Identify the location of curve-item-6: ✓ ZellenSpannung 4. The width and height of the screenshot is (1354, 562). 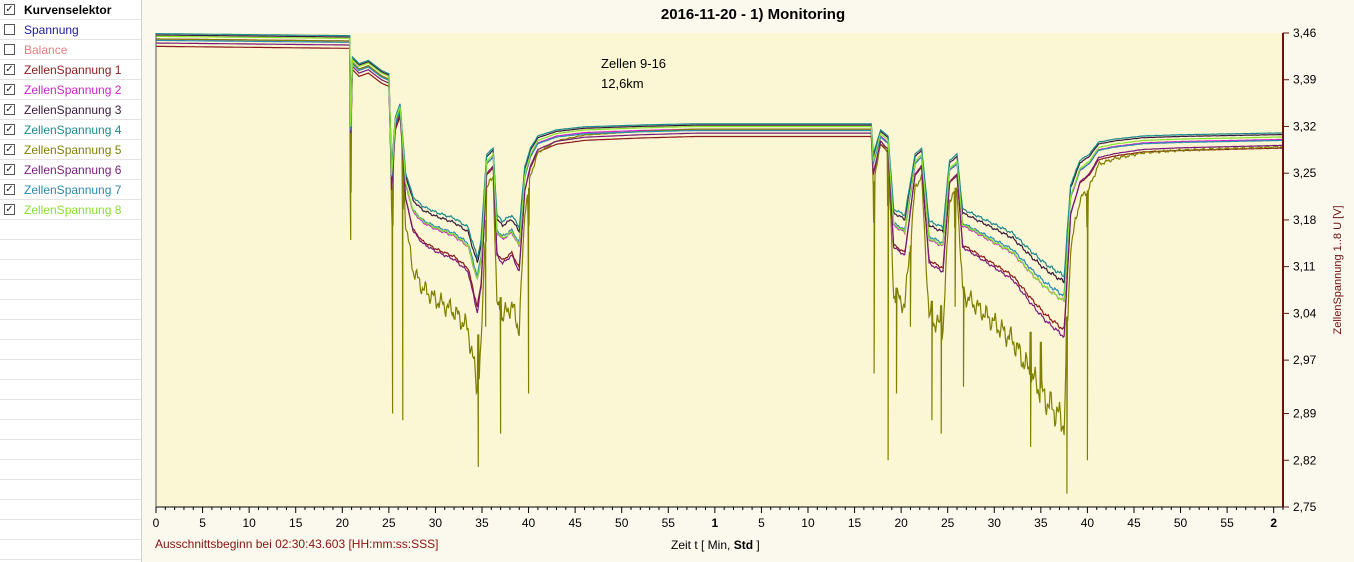
(70, 130).